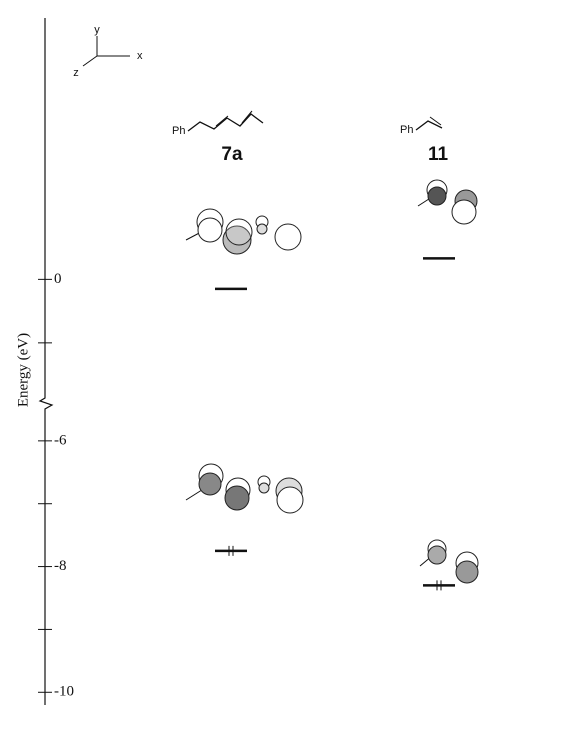 The height and width of the screenshot is (730, 563). I want to click on orbital-7a-homo, so click(244, 488).